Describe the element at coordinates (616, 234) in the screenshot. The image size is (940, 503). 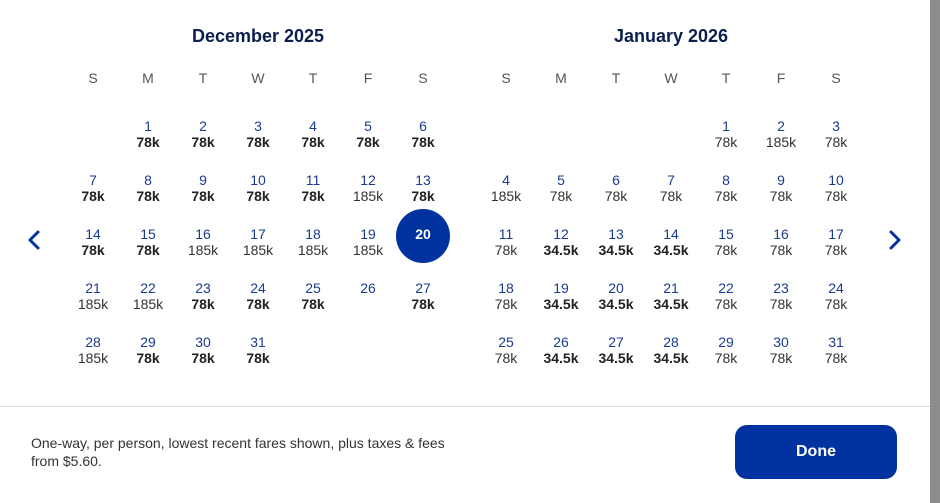
I see `day-number: 13` at that location.